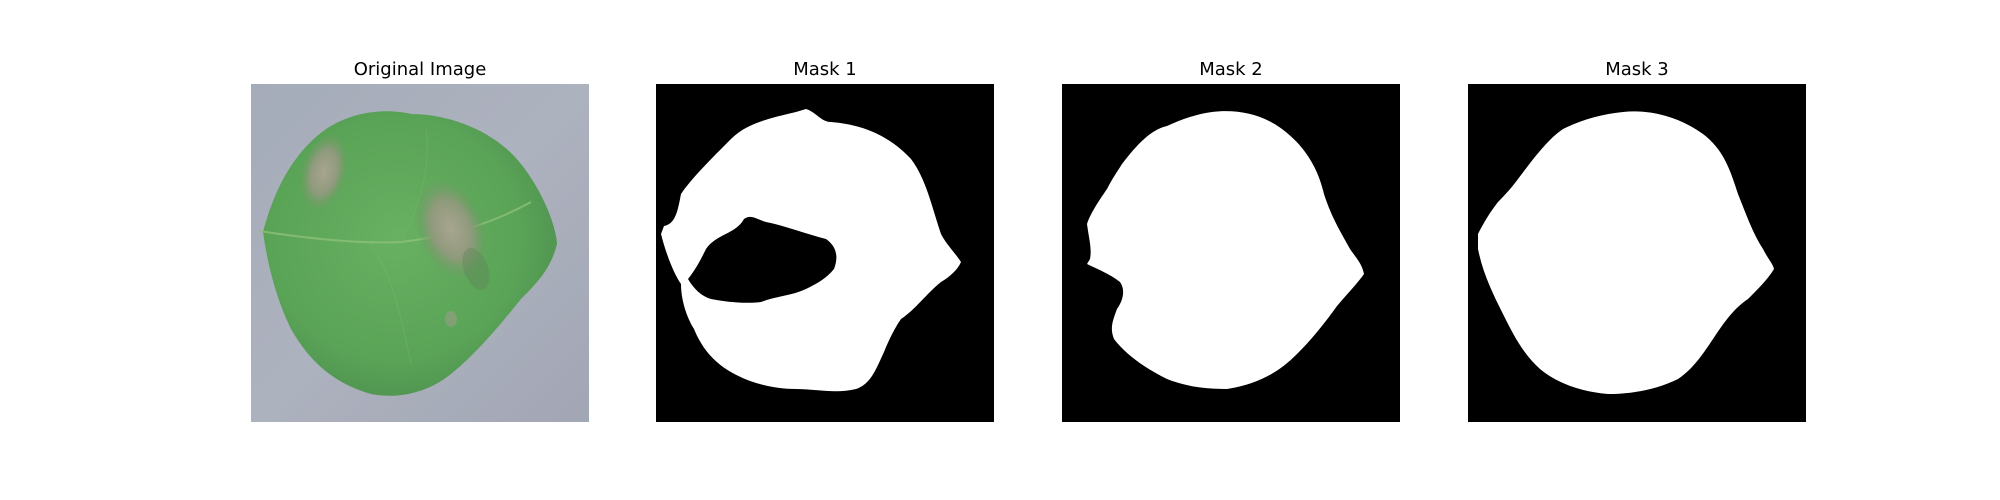 The width and height of the screenshot is (2000, 500). What do you see at coordinates (825, 69) in the screenshot?
I see `panel-title-mask-1: Mask 1` at bounding box center [825, 69].